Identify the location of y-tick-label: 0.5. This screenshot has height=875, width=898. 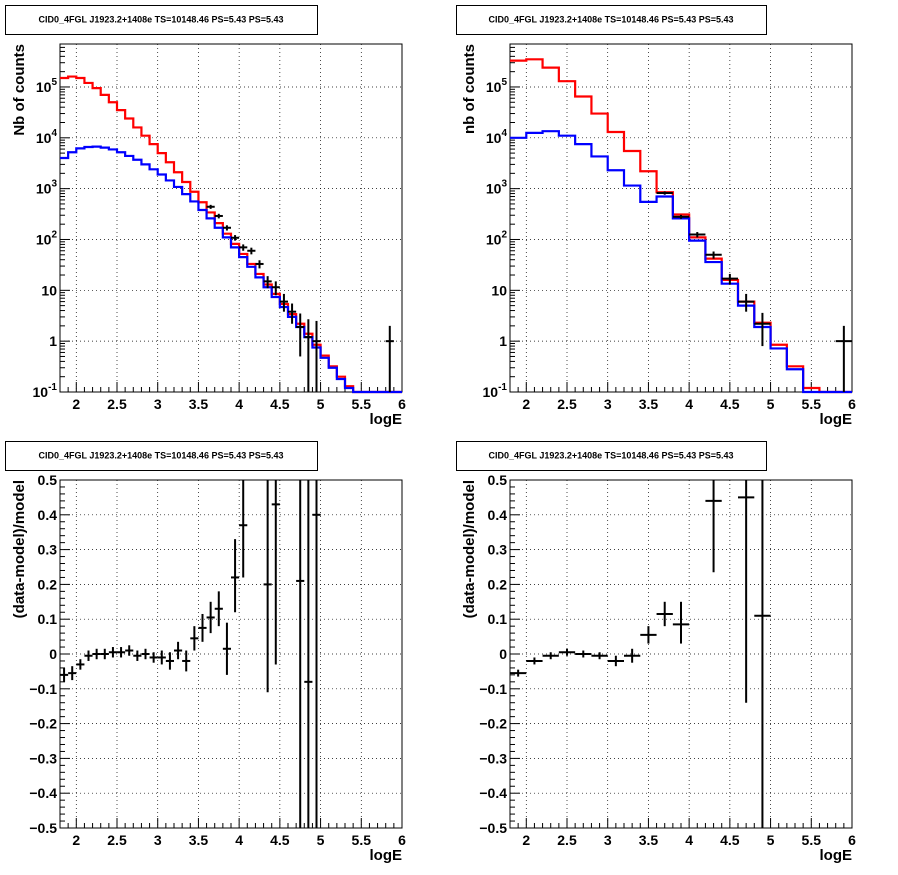
(498, 480).